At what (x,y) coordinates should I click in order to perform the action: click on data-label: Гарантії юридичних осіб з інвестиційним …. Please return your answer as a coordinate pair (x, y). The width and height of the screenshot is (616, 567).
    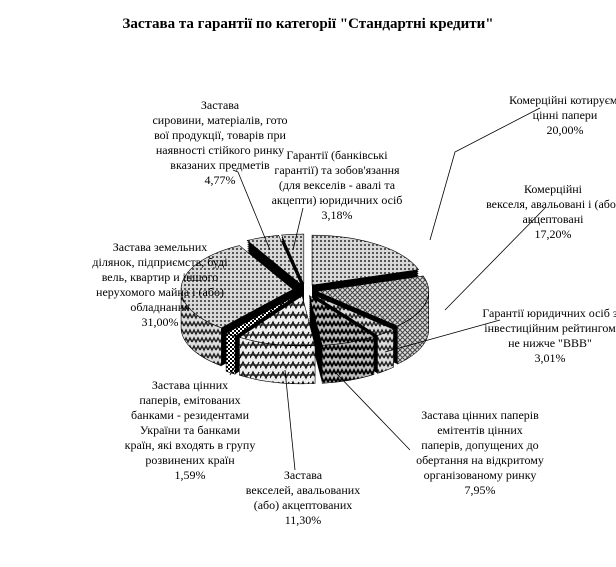
    Looking at the image, I should click on (549, 335).